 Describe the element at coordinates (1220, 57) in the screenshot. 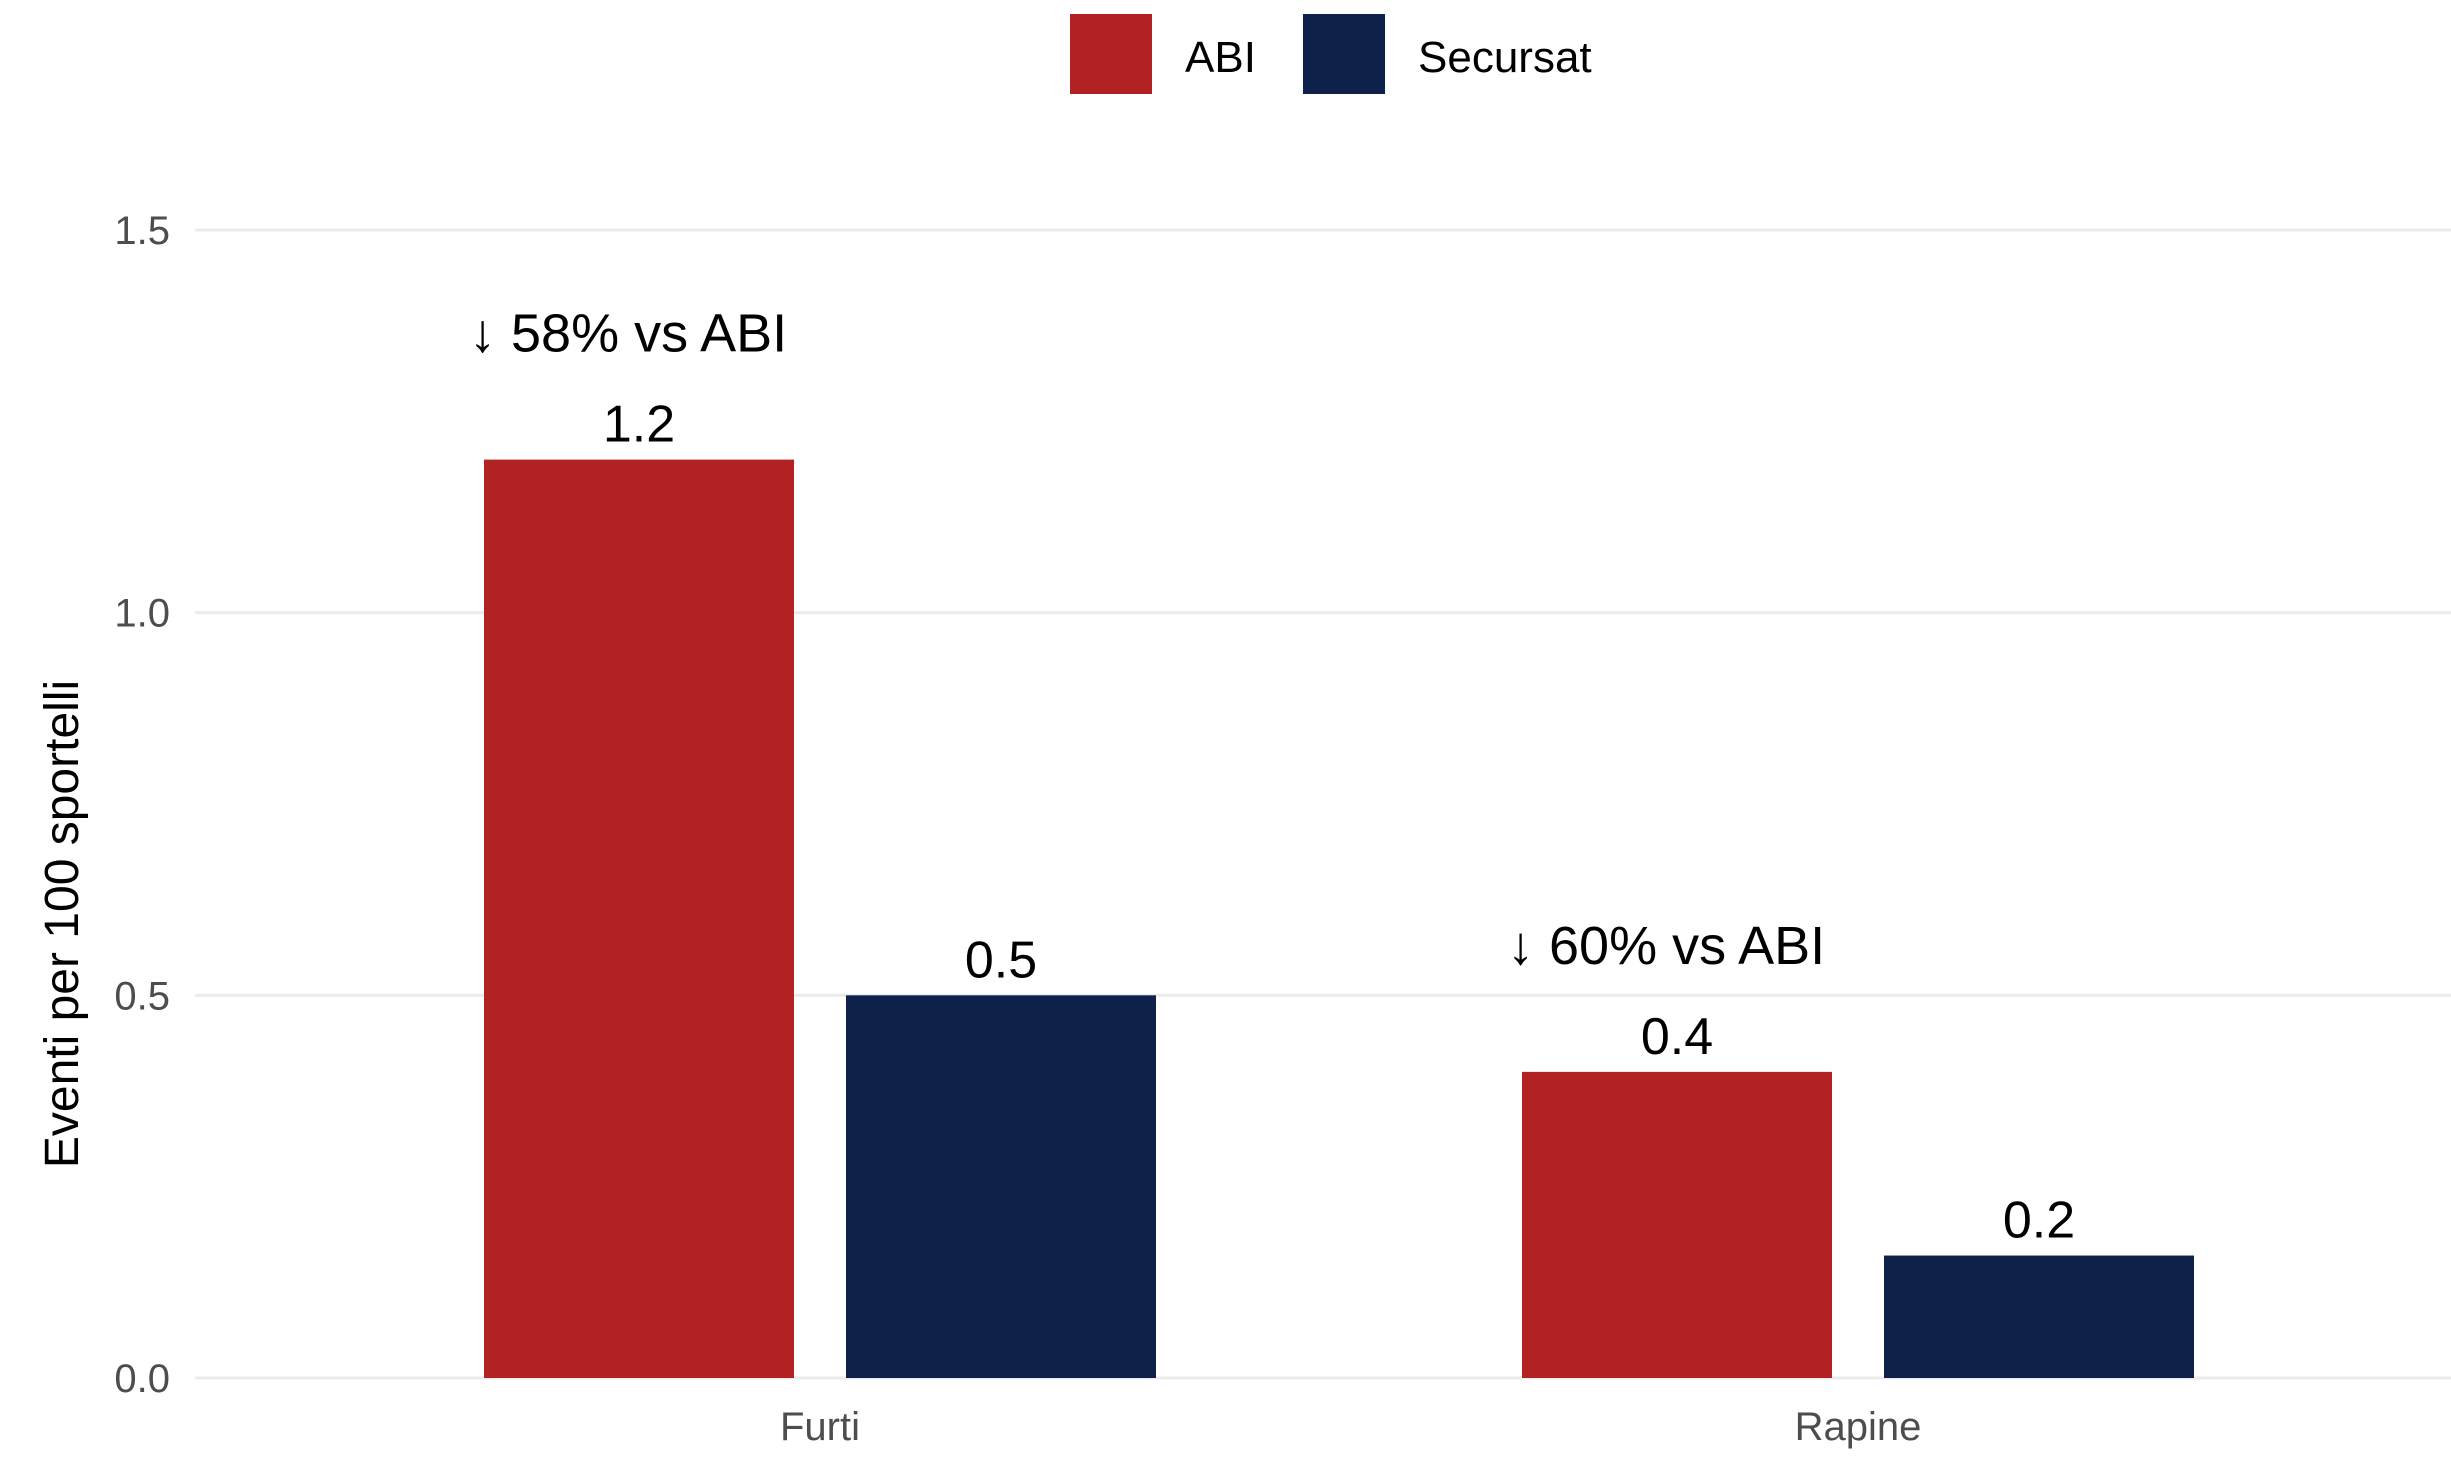

I see `legend-label: ABI` at that location.